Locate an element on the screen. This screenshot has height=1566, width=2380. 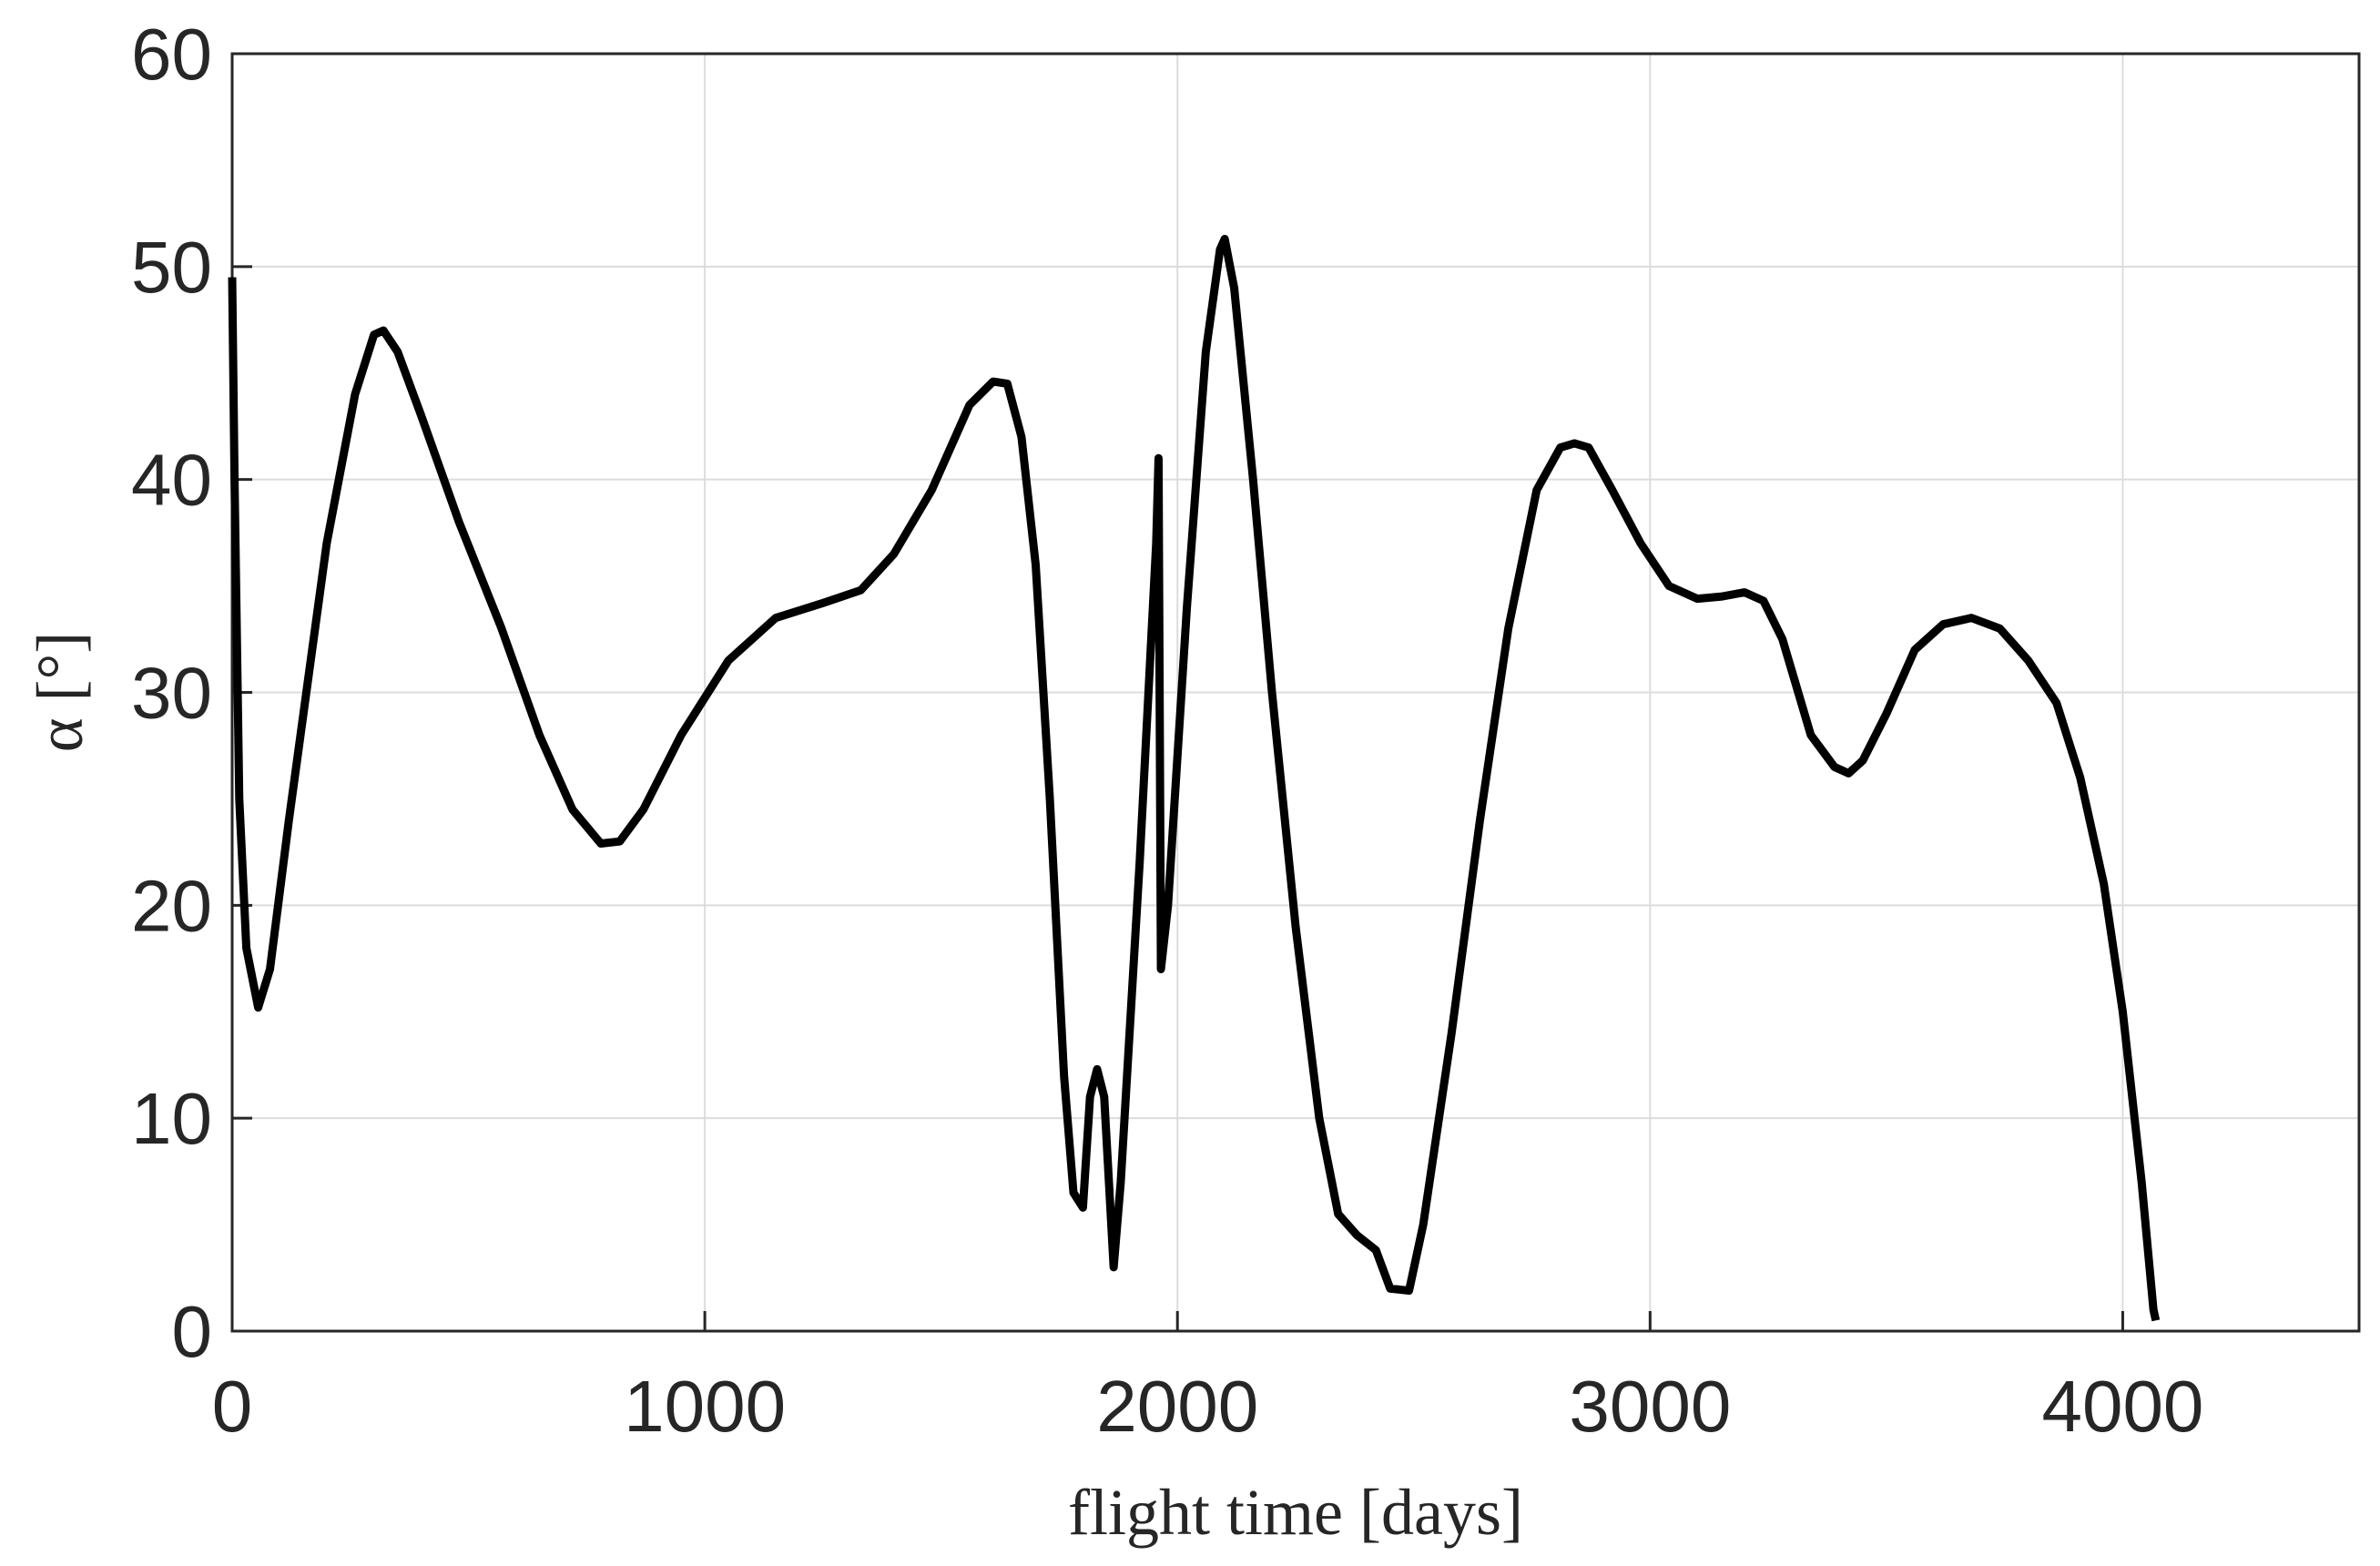
x-tick-label: 3000 is located at coordinates (1650, 1406).